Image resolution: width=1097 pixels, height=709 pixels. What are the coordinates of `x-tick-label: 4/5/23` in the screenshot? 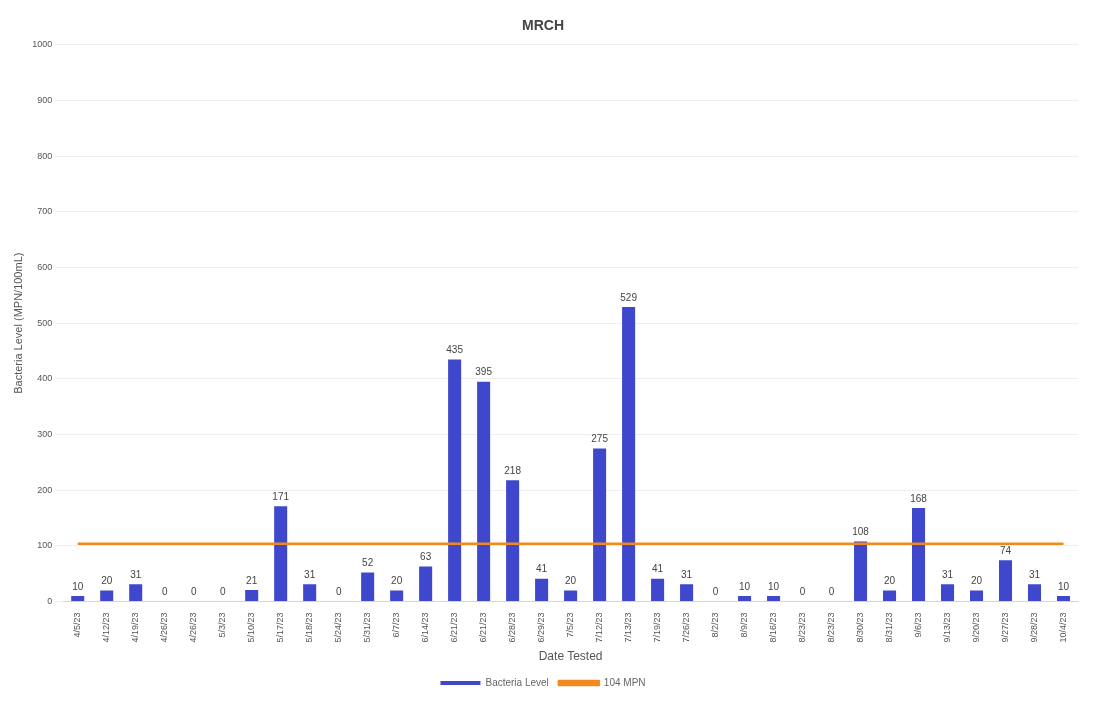 It's located at (77, 625).